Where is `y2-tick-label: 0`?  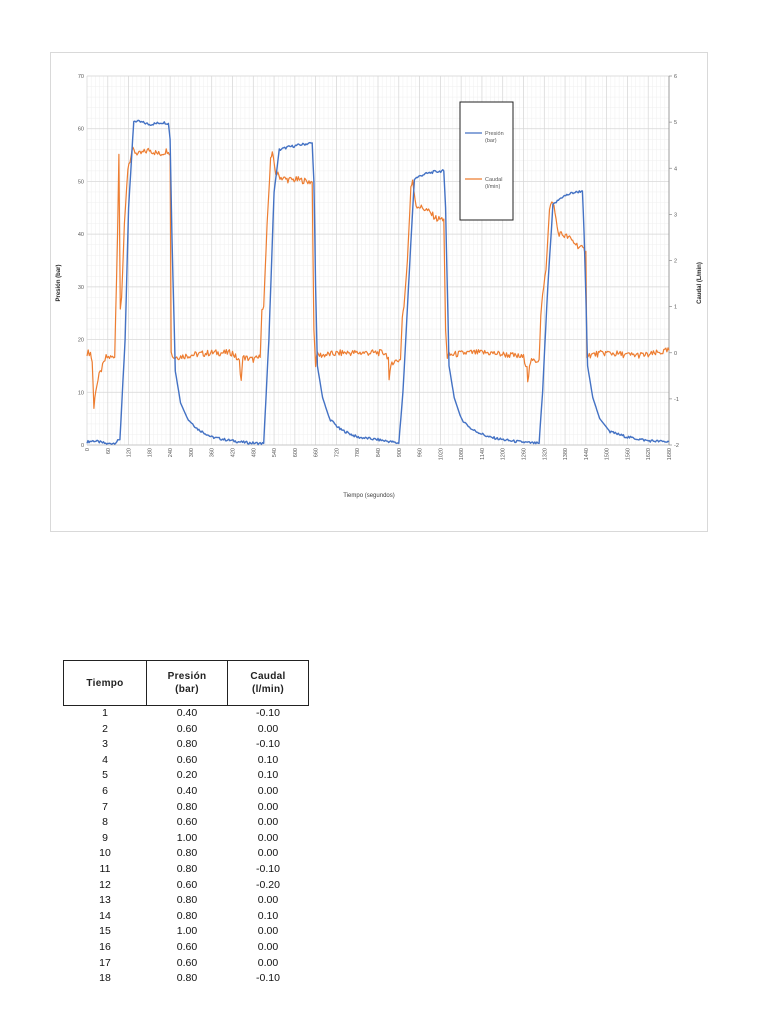 y2-tick-label: 0 is located at coordinates (675, 354).